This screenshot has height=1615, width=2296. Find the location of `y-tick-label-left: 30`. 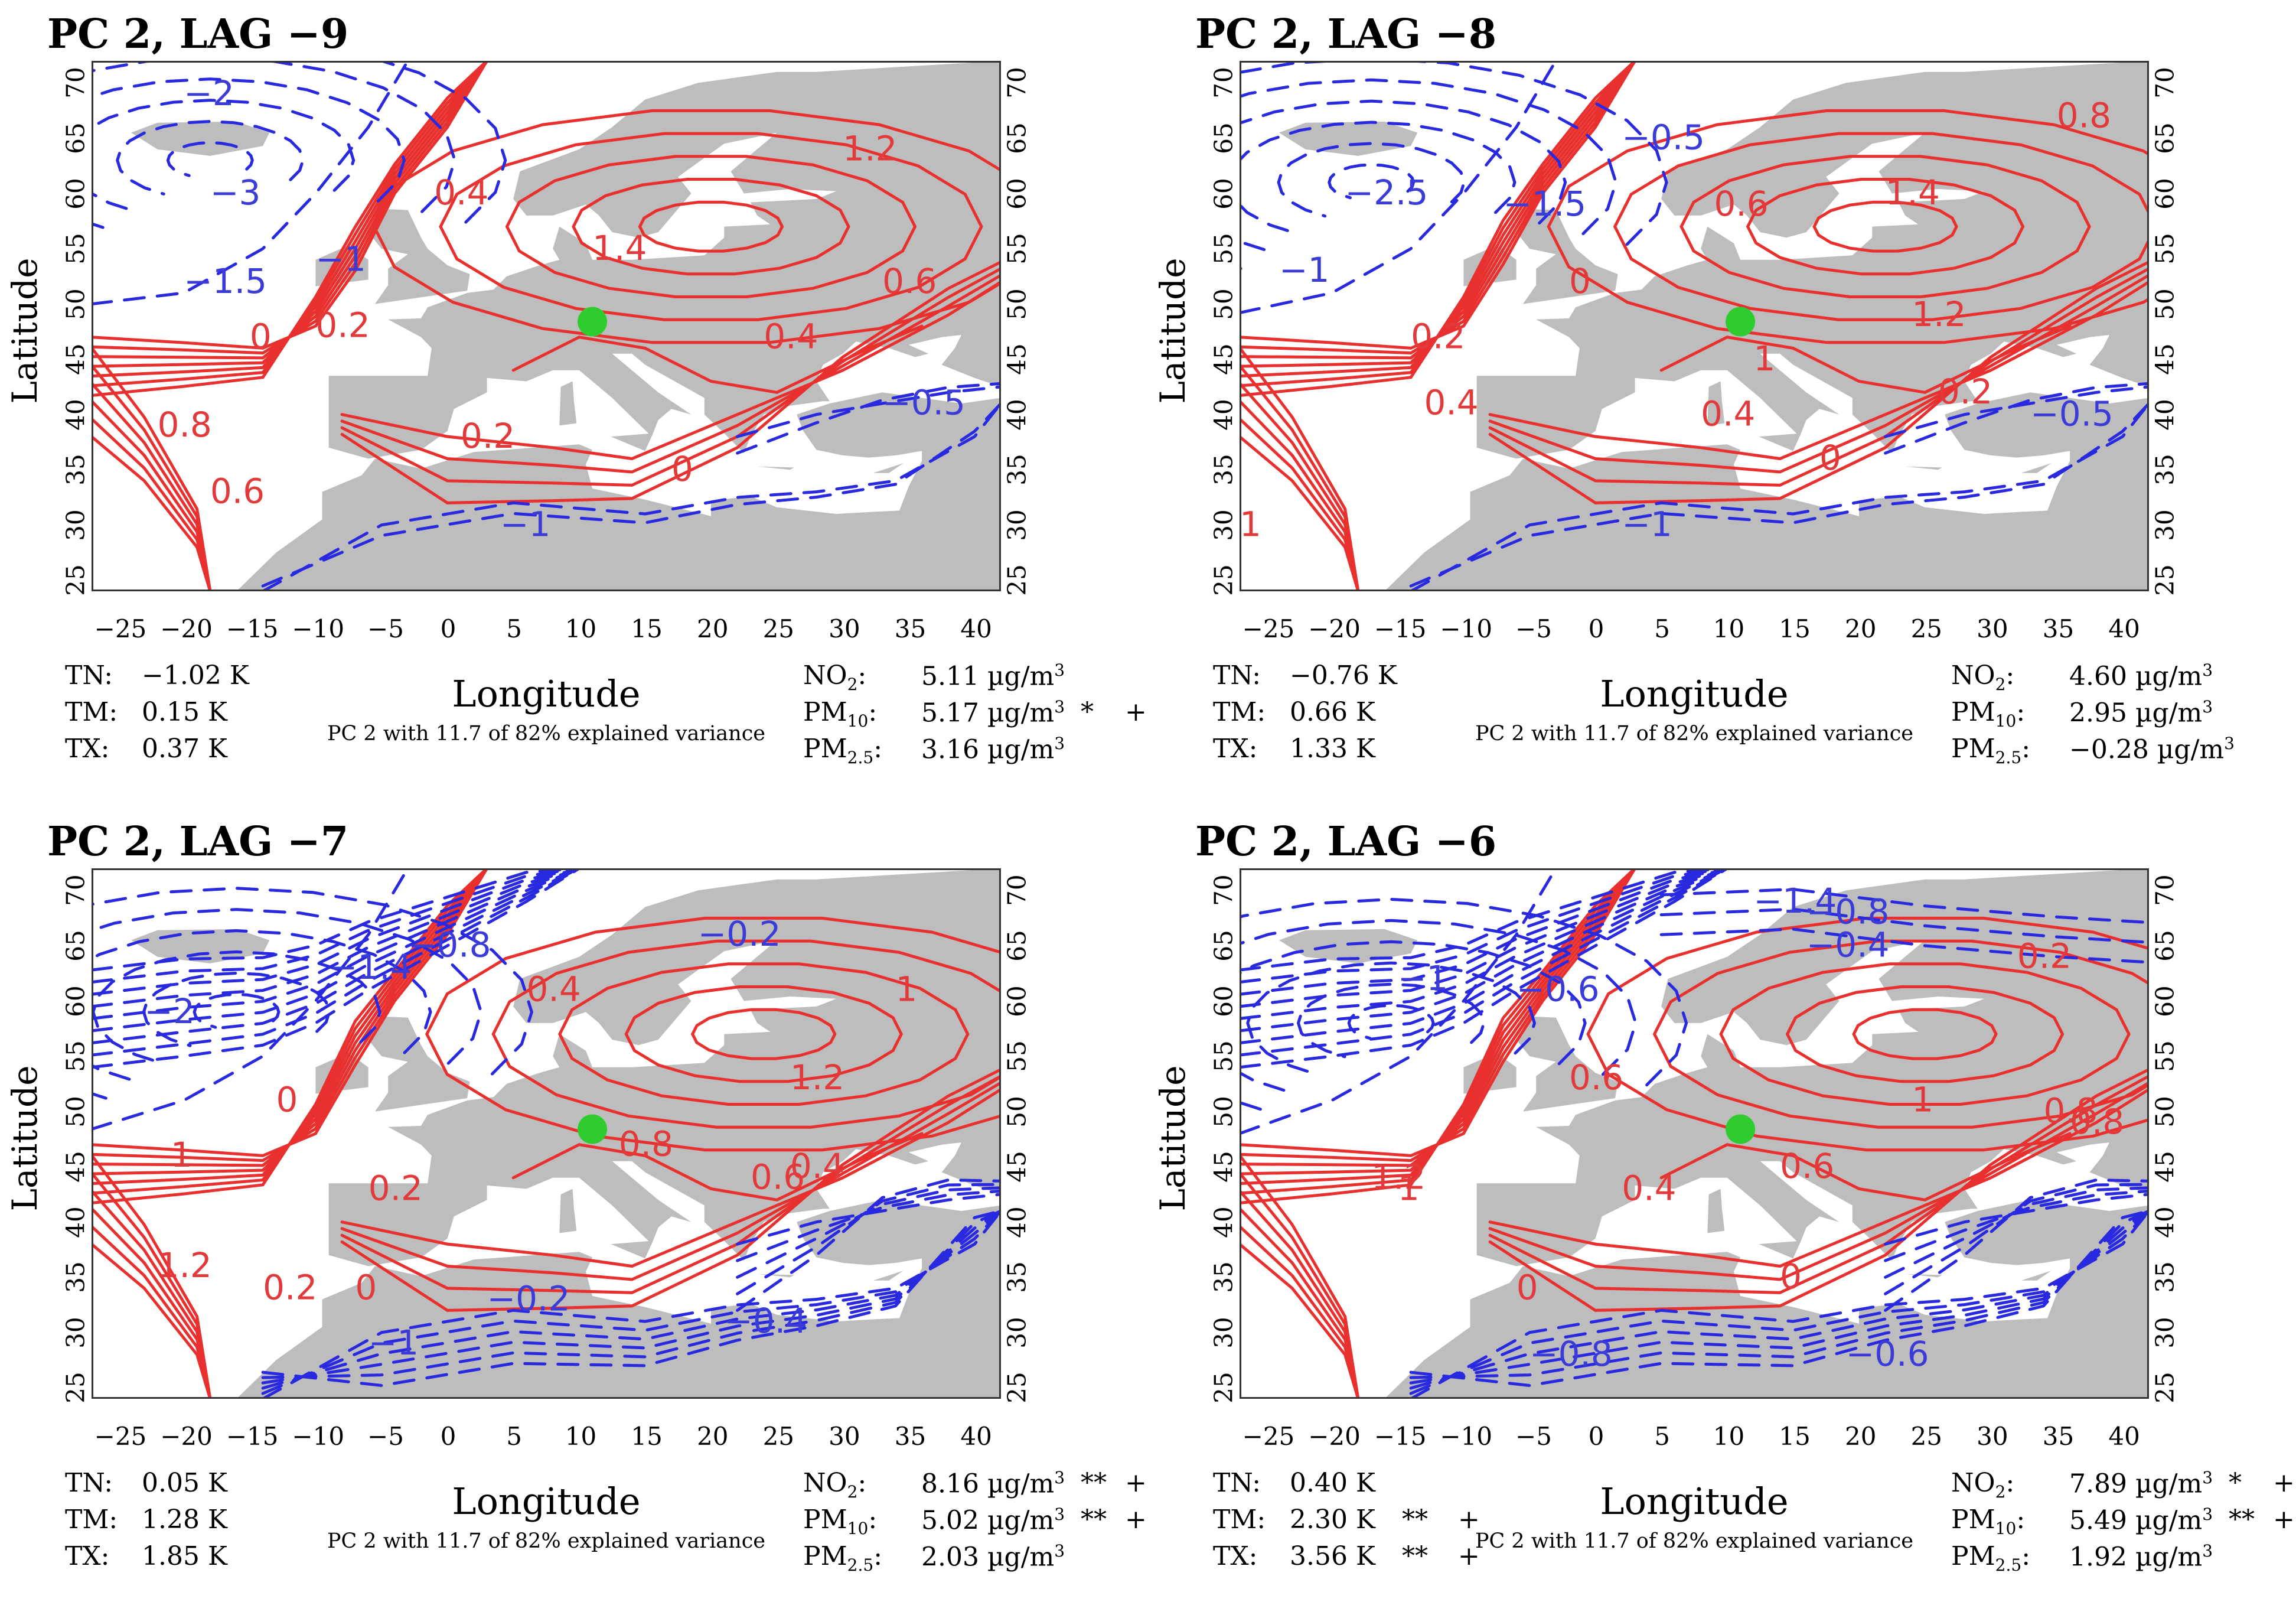

y-tick-label-left: 30 is located at coordinates (1223, 525).